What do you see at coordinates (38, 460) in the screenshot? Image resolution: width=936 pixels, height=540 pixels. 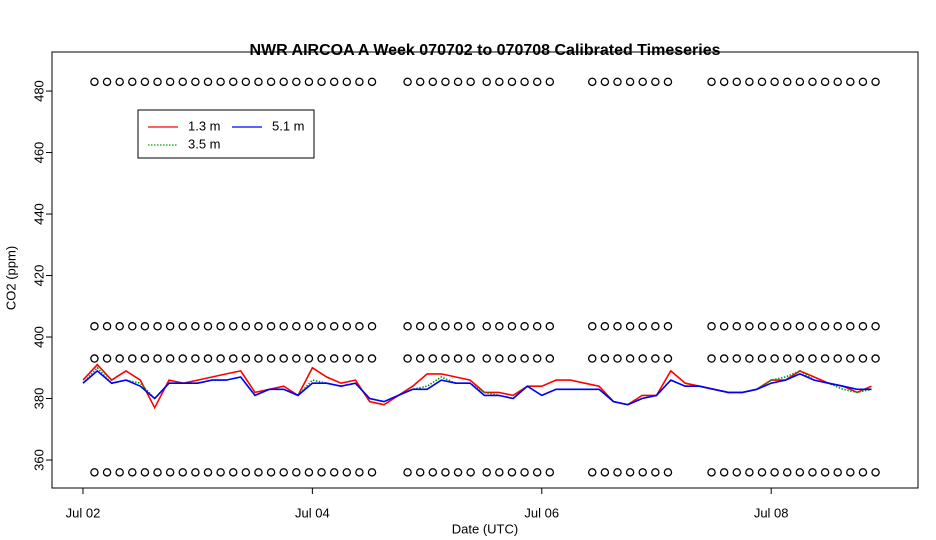 I see `y-tick-label: 360` at bounding box center [38, 460].